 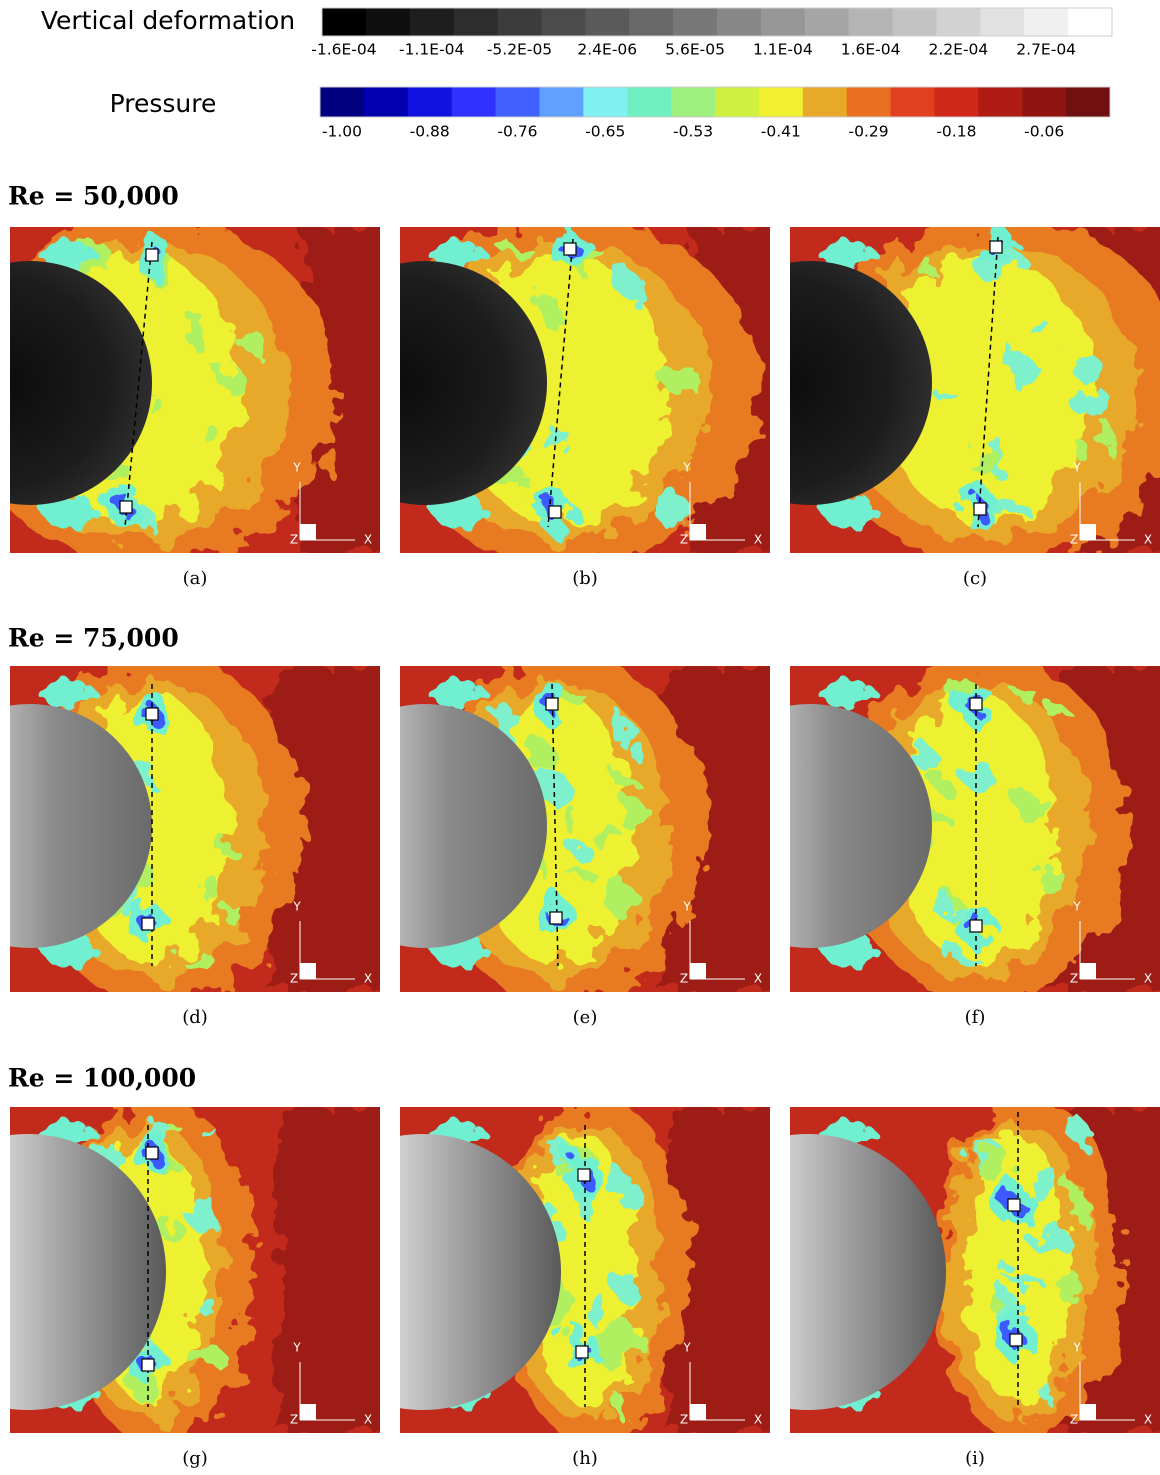 I want to click on colorbar-label: -0.76, so click(x=517, y=132).